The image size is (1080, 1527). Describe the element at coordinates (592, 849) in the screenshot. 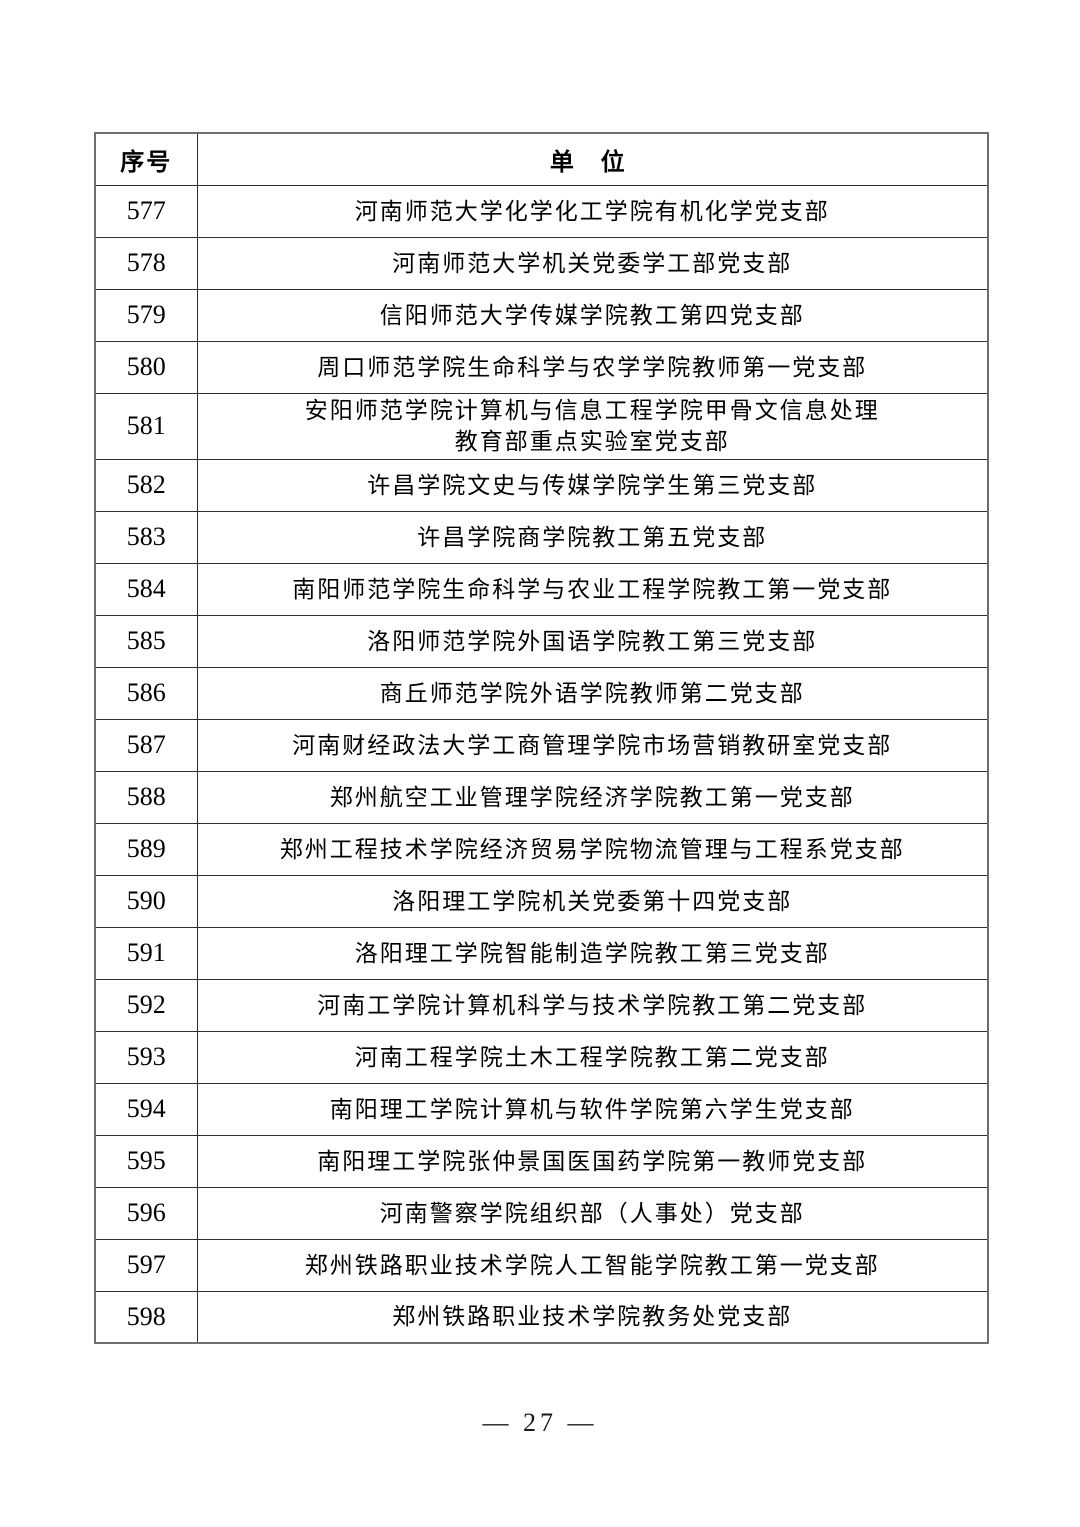

I see `row-unit-name: 郑州工程技术学院经济贸易学院物流管理与工程系党支部` at that location.